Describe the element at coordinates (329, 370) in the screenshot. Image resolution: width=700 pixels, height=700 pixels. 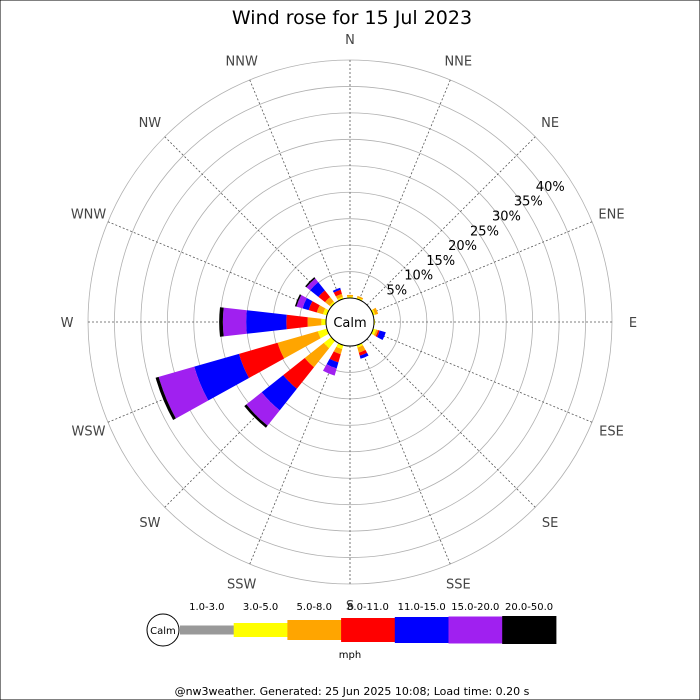
I see `wind-bar-ssw-bin5` at that location.